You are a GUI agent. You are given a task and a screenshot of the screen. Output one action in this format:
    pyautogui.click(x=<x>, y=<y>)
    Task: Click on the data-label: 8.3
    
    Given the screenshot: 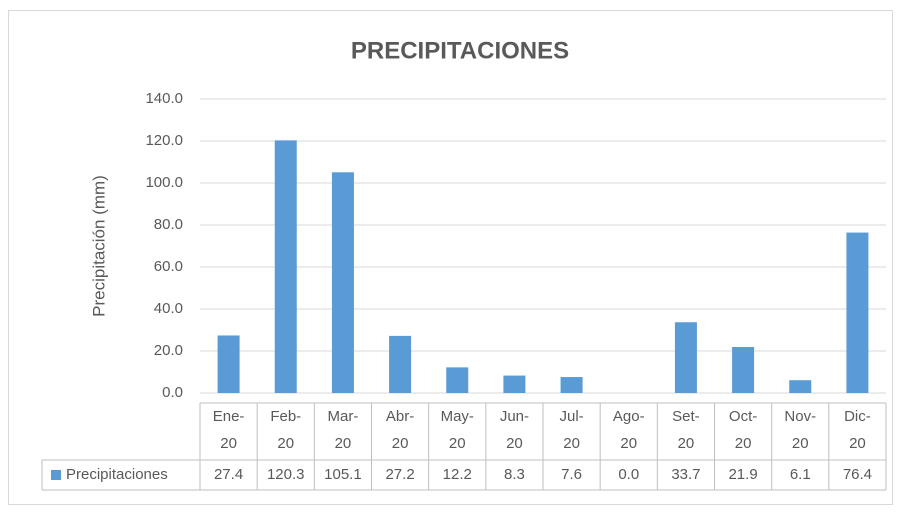 What is the action you would take?
    pyautogui.click(x=514, y=474)
    